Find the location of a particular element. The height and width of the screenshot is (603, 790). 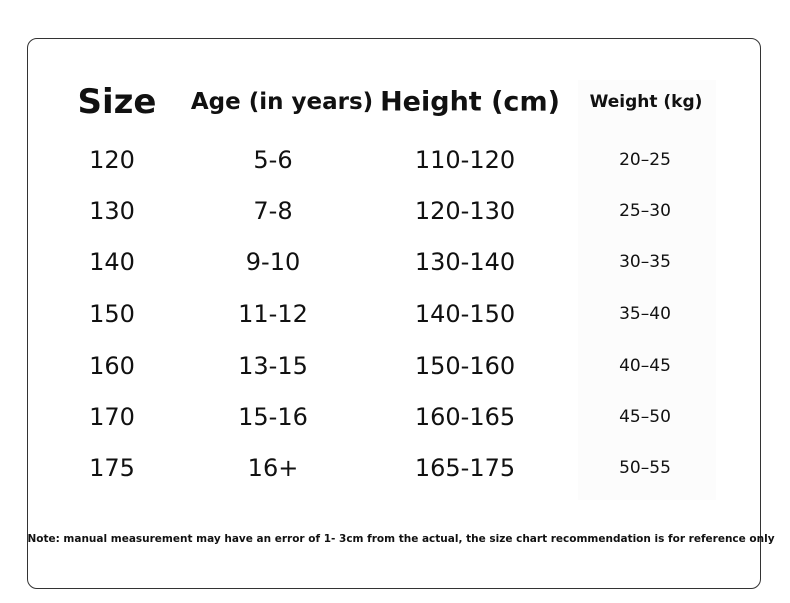

table-cell: 130-140 is located at coordinates (465, 262).